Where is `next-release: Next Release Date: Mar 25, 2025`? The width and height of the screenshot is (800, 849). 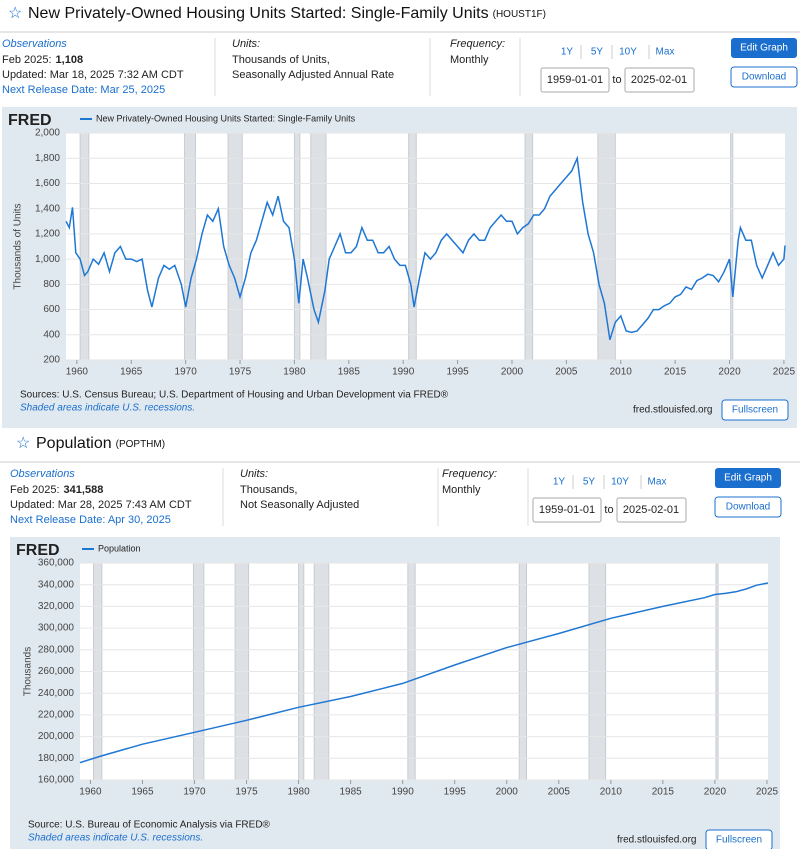 next-release: Next Release Date: Mar 25, 2025 is located at coordinates (83, 90).